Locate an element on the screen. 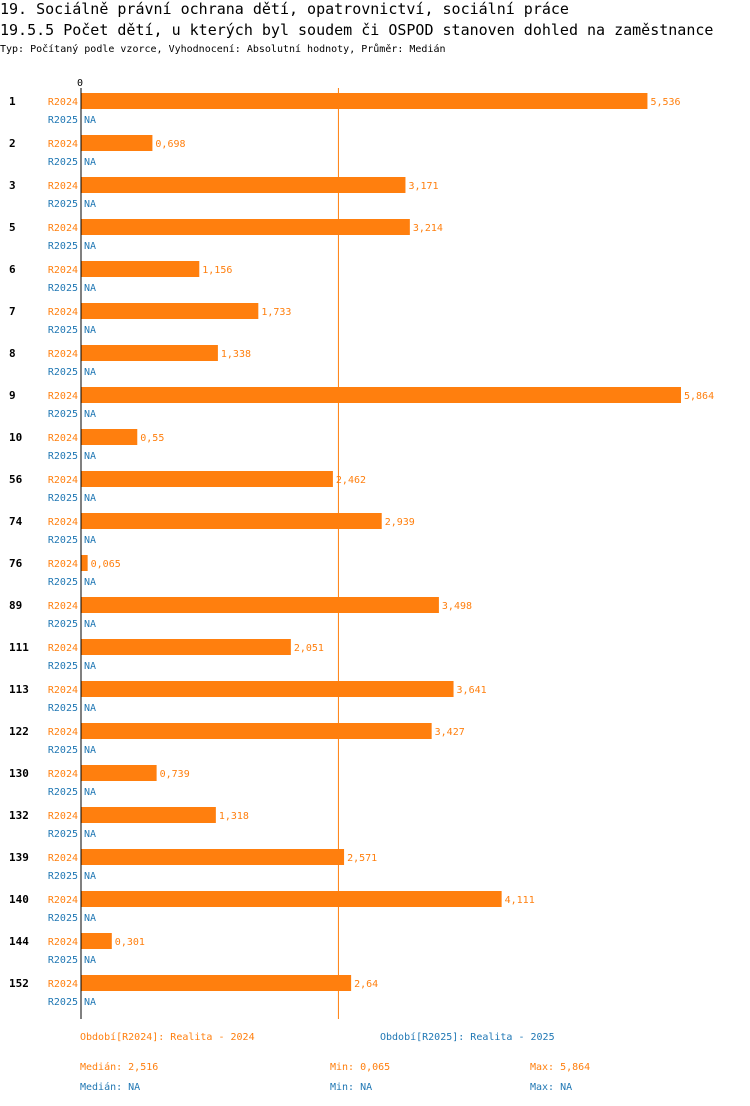 Image resolution: width=750 pixels, height=1106 pixels. stat-median-r2024: Medián: 2,516 is located at coordinates (119, 1067).